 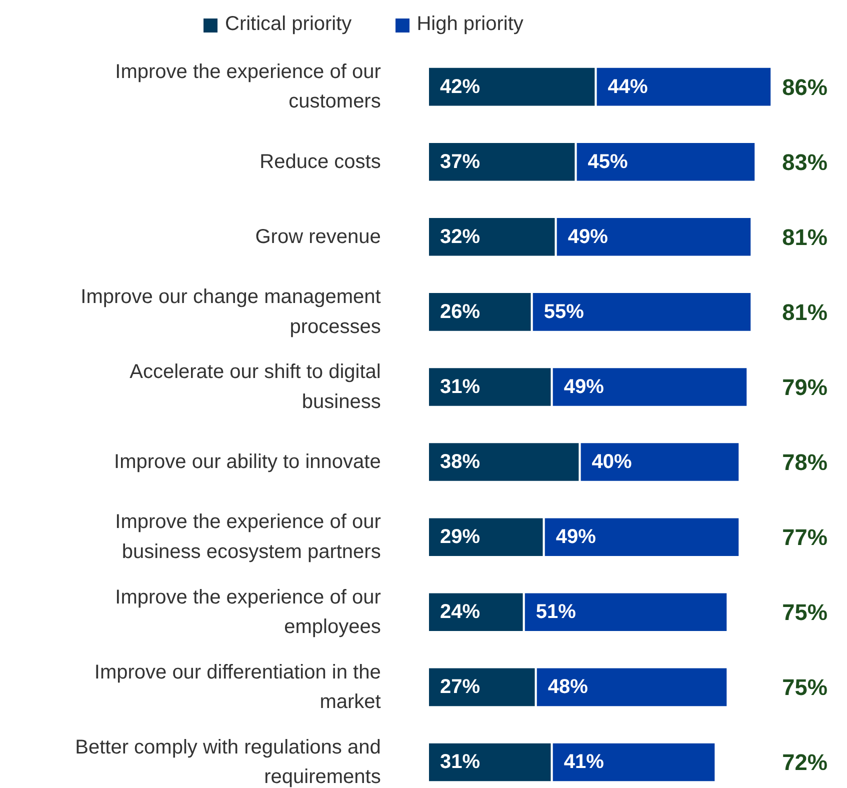 What do you see at coordinates (612, 462) in the screenshot?
I see `data-label: 40%` at bounding box center [612, 462].